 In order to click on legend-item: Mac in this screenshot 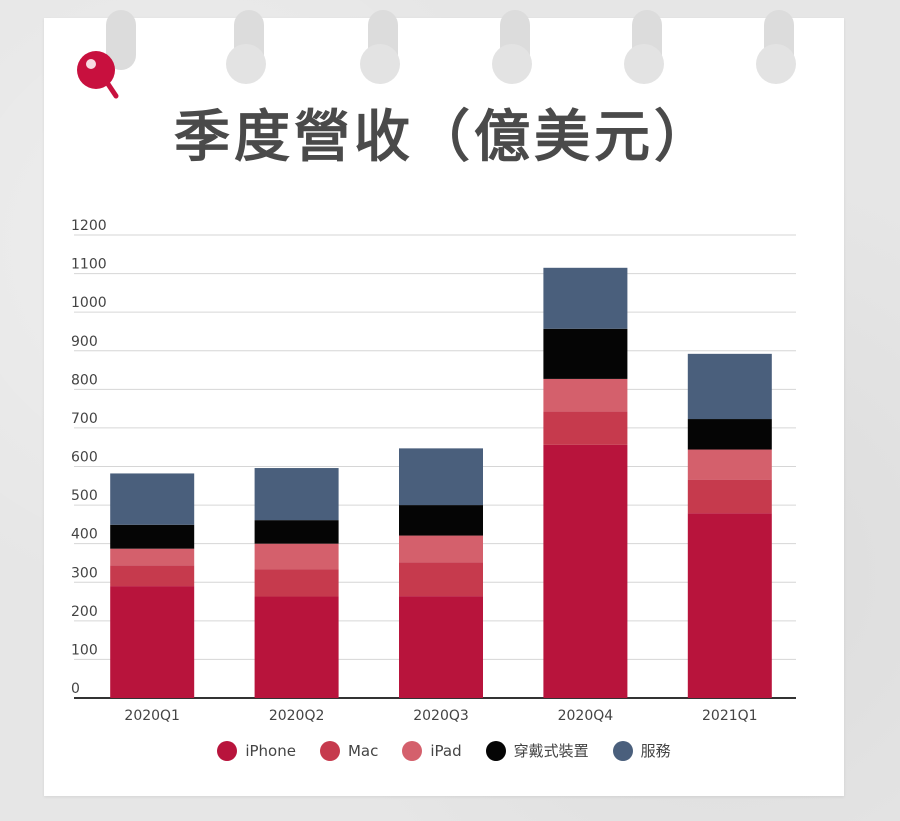, I will do `click(349, 750)`.